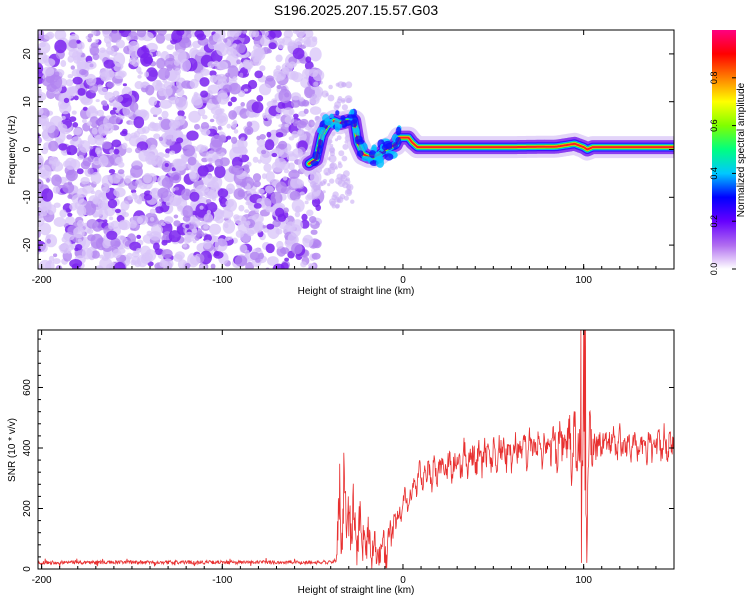 This screenshot has width=750, height=600. What do you see at coordinates (741, 149) in the screenshot?
I see `colorbar-label: Normalized spectral amplitude` at bounding box center [741, 149].